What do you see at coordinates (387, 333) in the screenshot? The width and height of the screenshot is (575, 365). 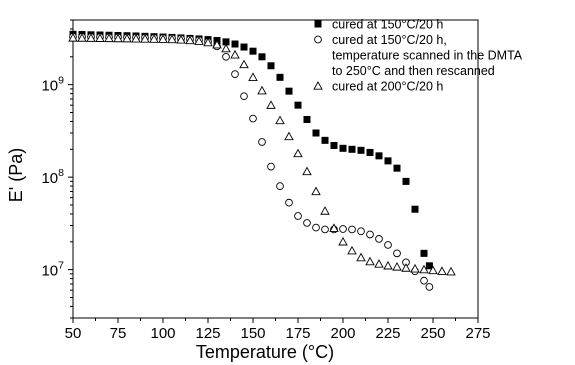 I see `x-tick-label: 225` at bounding box center [387, 333].